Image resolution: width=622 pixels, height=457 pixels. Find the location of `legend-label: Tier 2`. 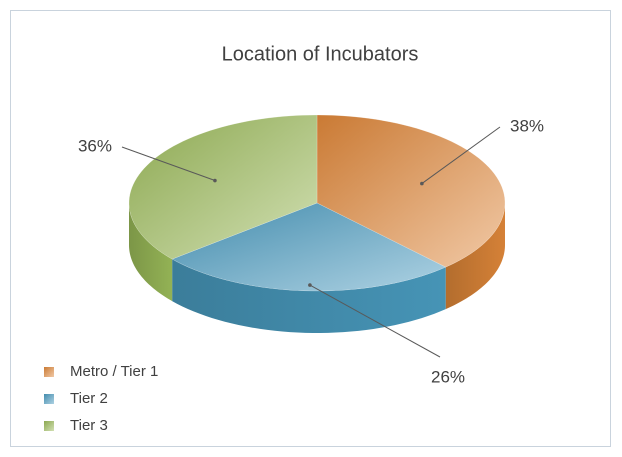

legend-label: Tier 2 is located at coordinates (89, 398).